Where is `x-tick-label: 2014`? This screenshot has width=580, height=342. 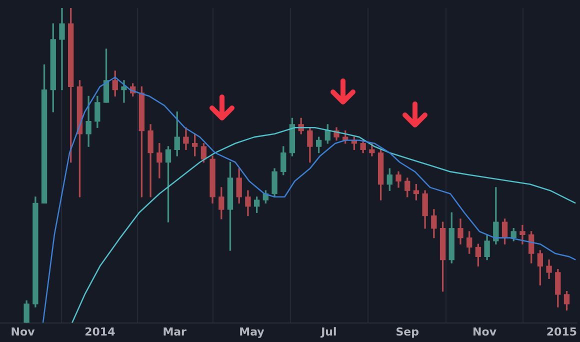 x-tick-label: 2014 is located at coordinates (100, 331).